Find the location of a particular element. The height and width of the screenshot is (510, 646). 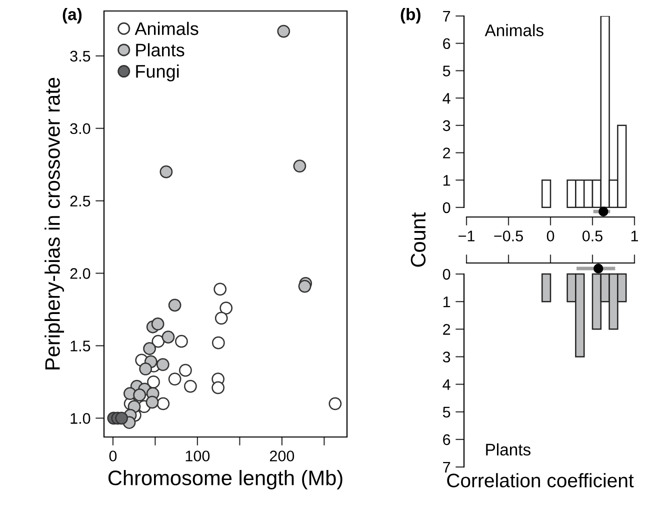

y-tick-label: 1.5 is located at coordinates (80, 346).